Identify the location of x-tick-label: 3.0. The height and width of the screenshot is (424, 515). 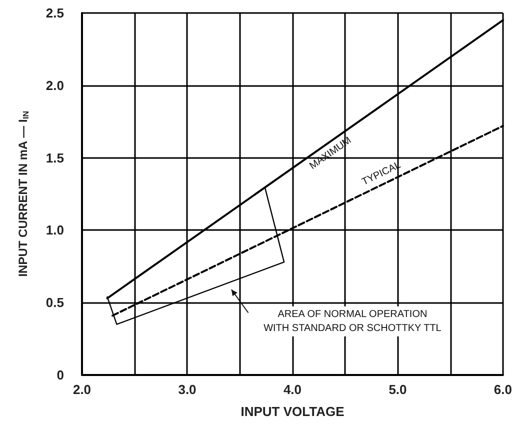
(187, 389).